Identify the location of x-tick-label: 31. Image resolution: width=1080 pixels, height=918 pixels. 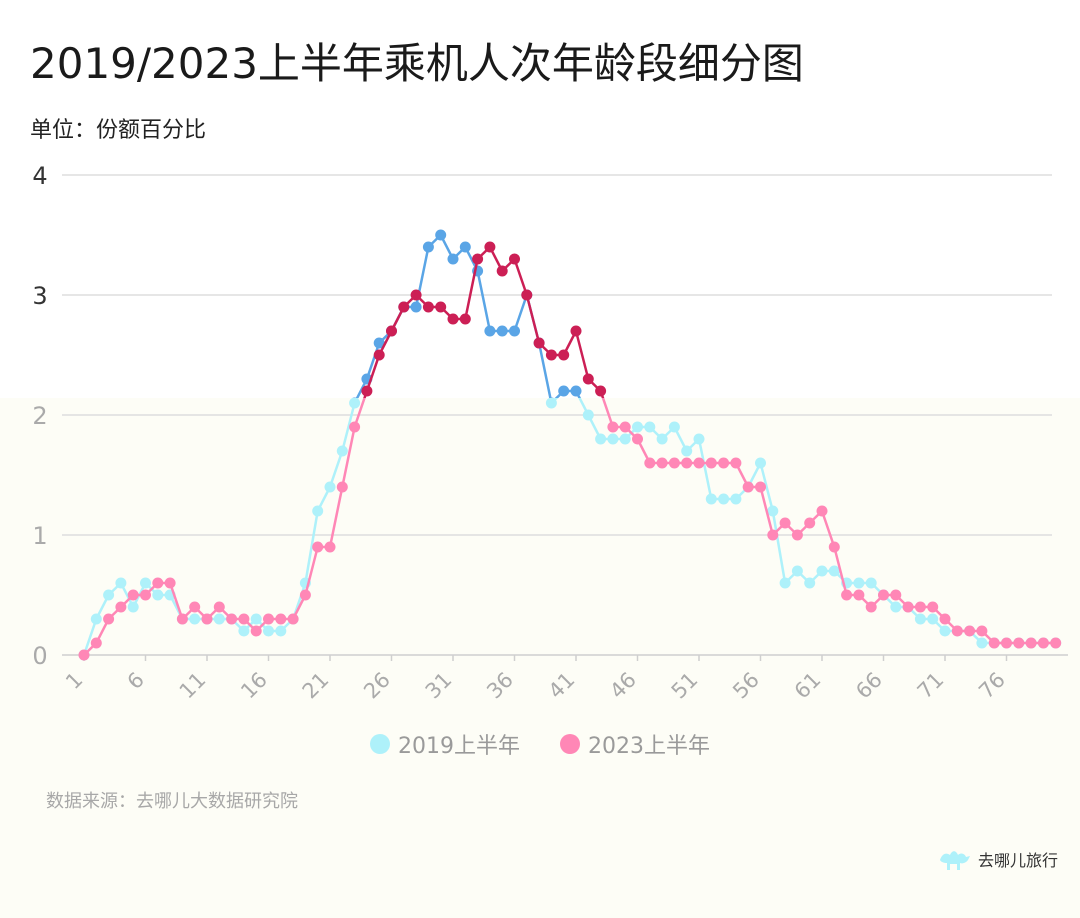
(439, 686).